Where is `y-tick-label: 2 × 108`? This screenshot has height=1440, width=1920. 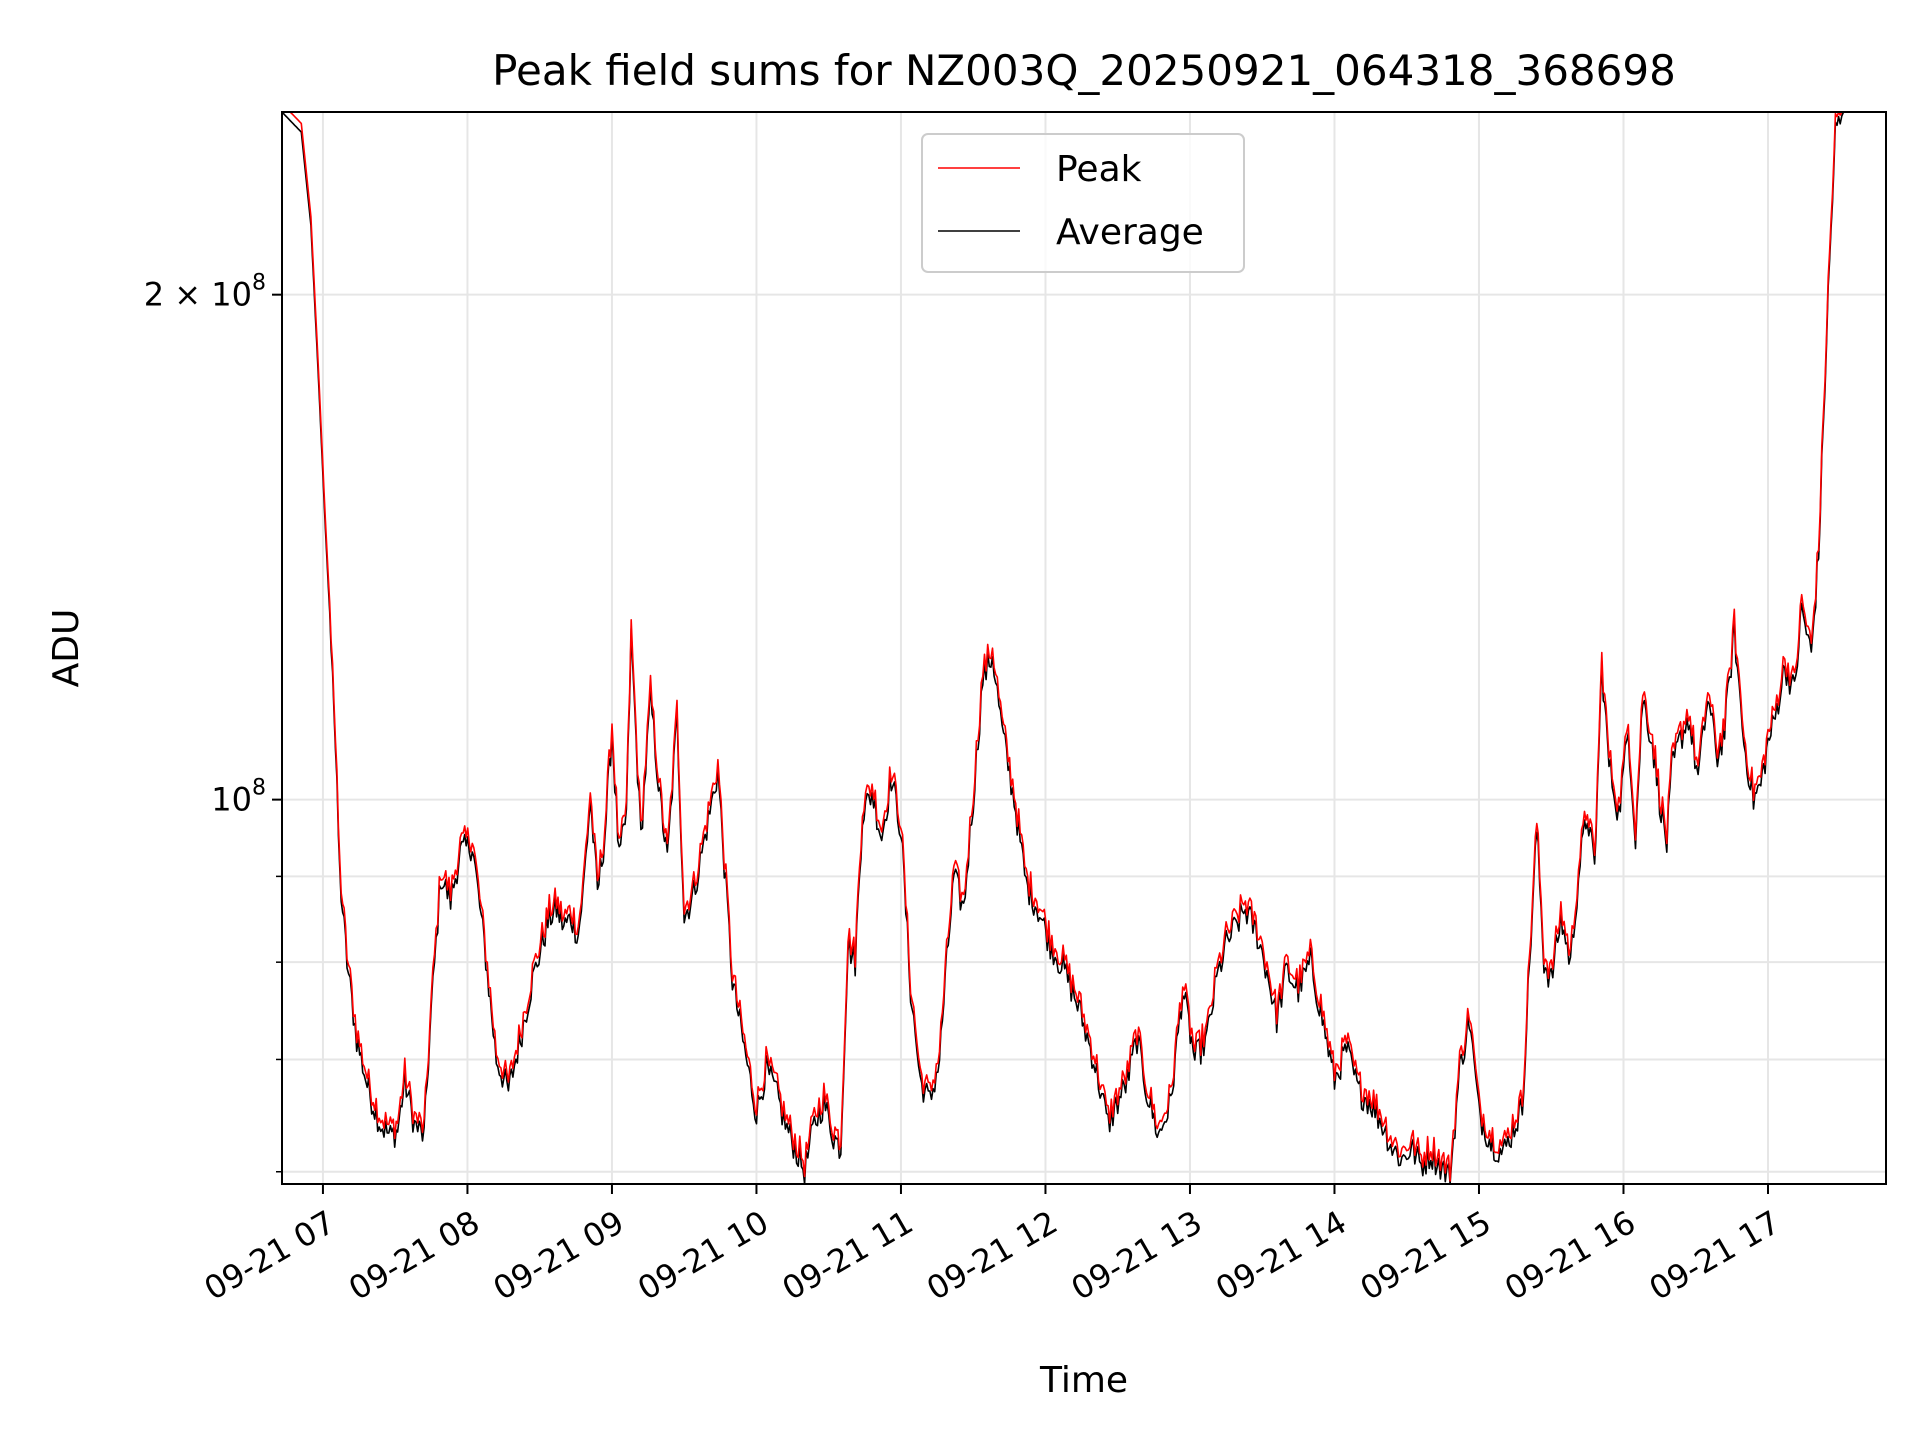 y-tick-label: 2 × 108 is located at coordinates (205, 292).